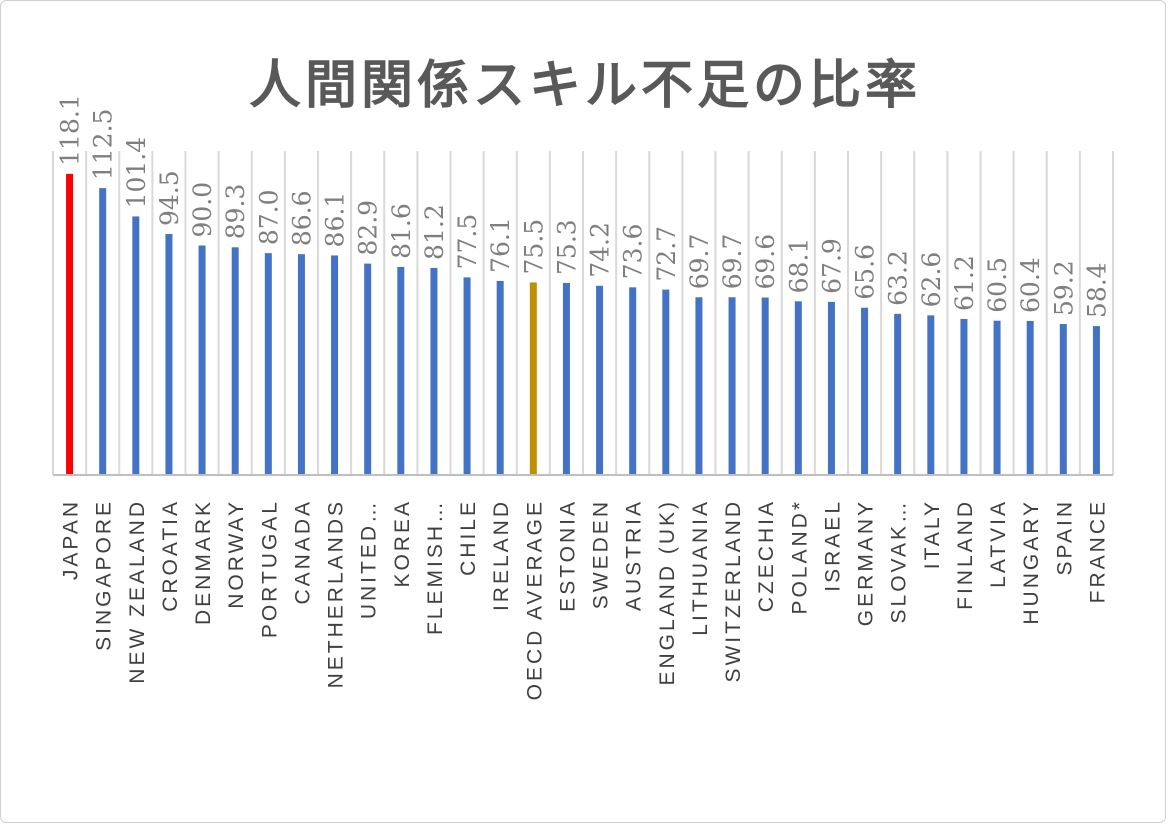 The image size is (1168, 825). I want to click on bar-oecd-average, so click(533, 378).